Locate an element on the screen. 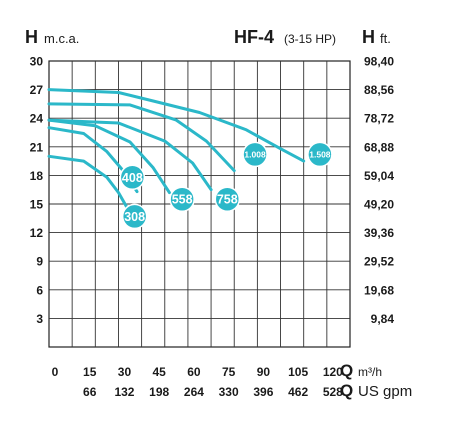 The height and width of the screenshot is (437, 461). x-axis-gpm-q: Q is located at coordinates (346, 390).